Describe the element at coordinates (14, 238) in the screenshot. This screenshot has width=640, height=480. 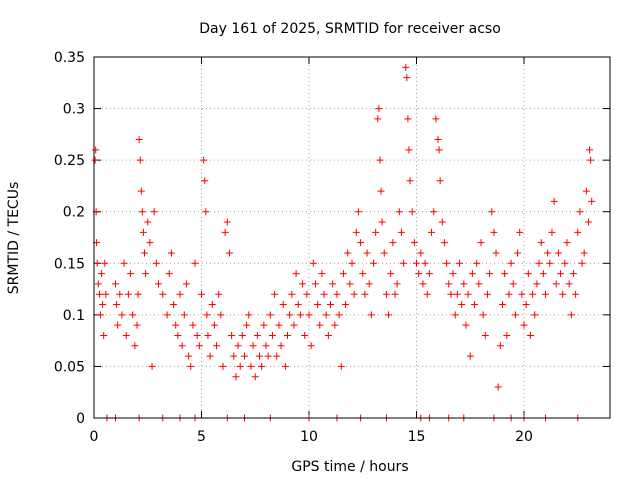
I see `y-axis-label: SRMTID / TECUs` at that location.